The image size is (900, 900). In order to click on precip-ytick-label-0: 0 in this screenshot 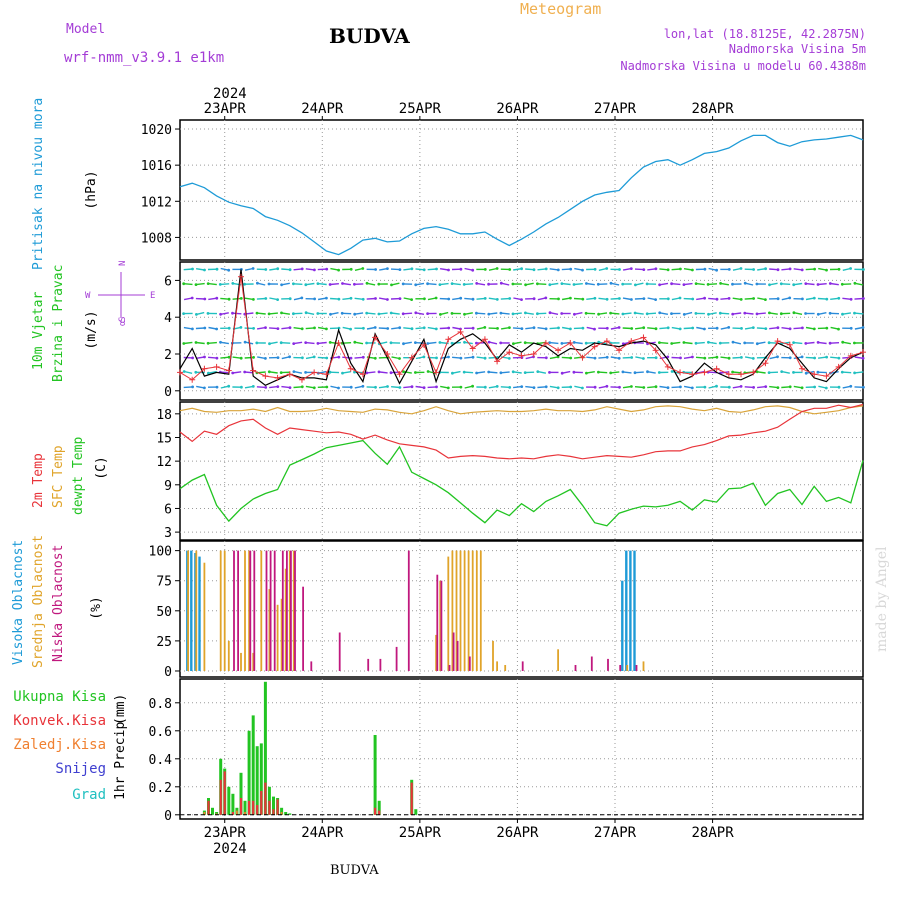, I will do `click(168, 816)`.